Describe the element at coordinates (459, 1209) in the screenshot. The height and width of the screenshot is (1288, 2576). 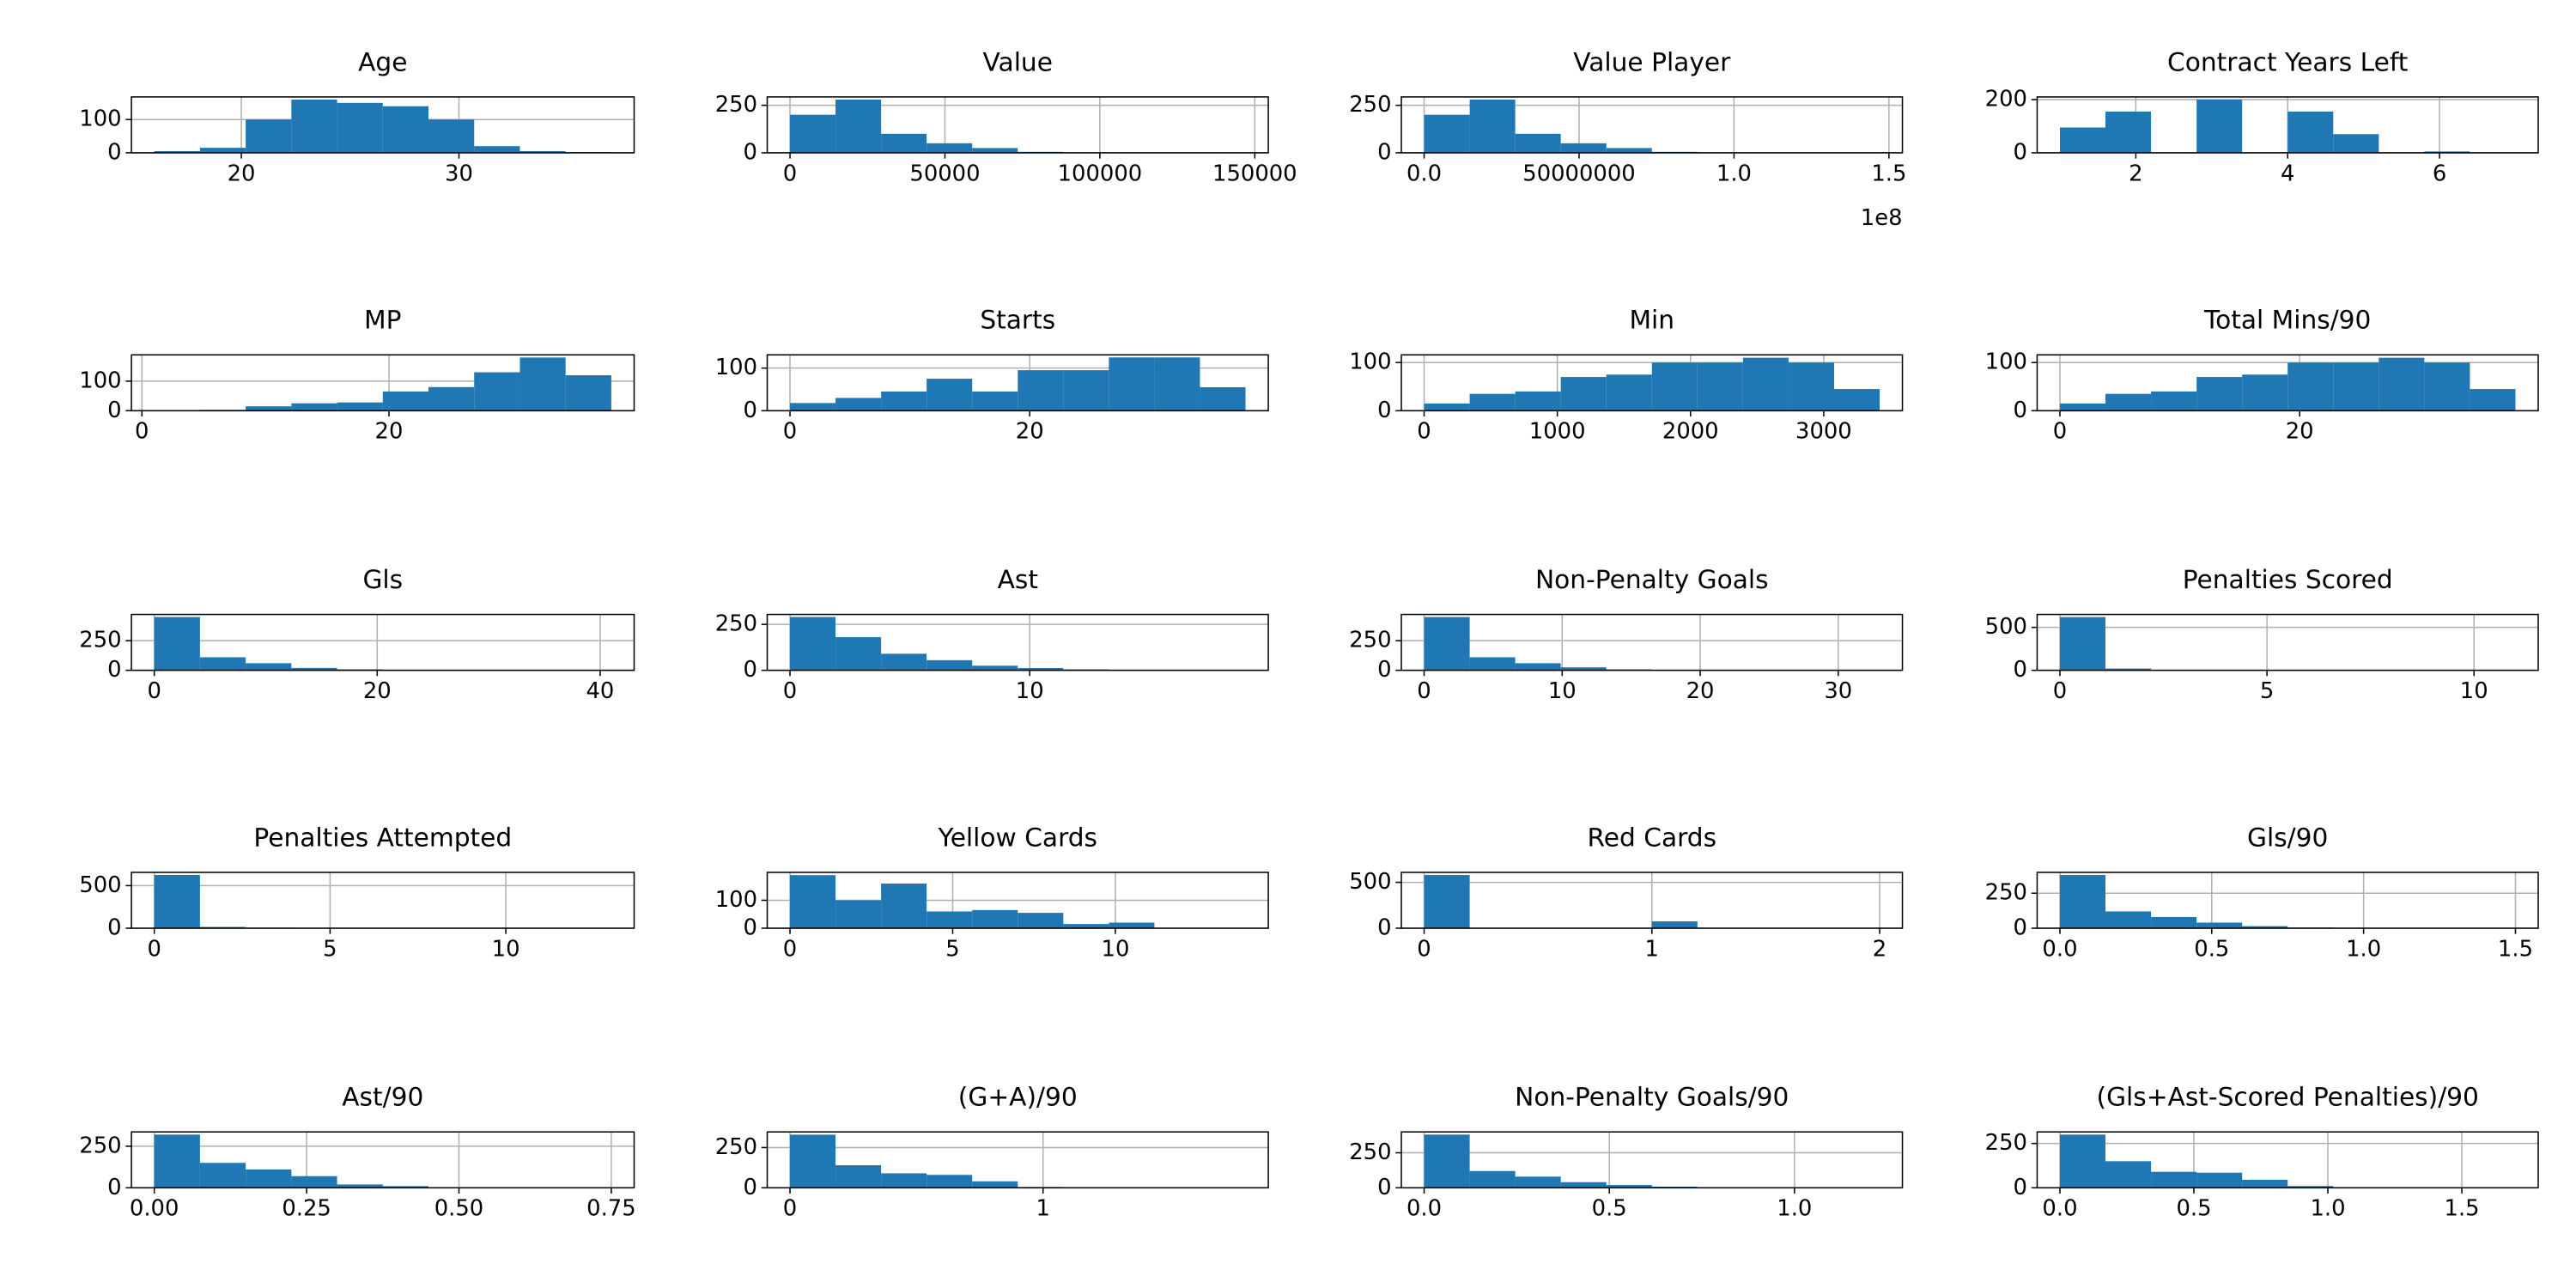
I see `x-tick-label: 0.50` at that location.